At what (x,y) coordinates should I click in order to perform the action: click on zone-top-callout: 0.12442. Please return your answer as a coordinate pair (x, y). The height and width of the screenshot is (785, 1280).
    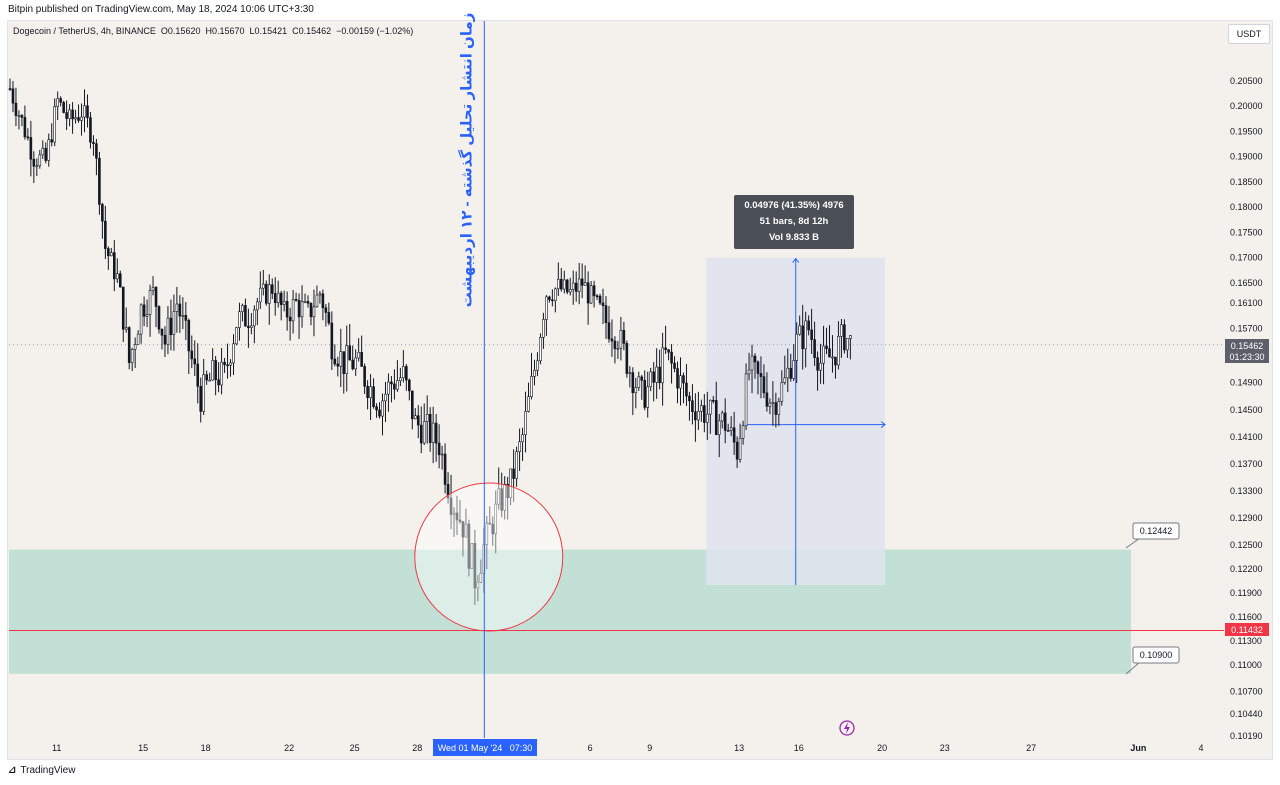
    Looking at the image, I should click on (1152, 535).